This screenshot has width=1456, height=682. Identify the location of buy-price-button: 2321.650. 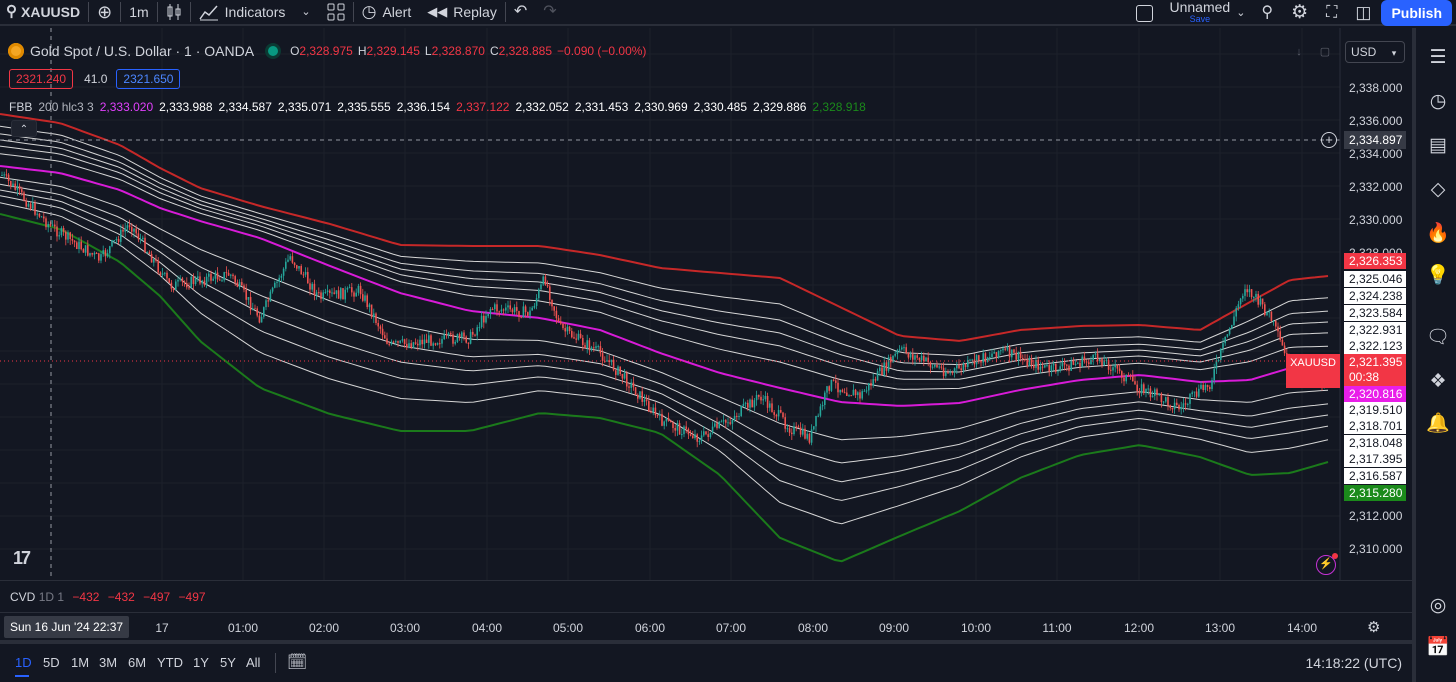
(148, 79).